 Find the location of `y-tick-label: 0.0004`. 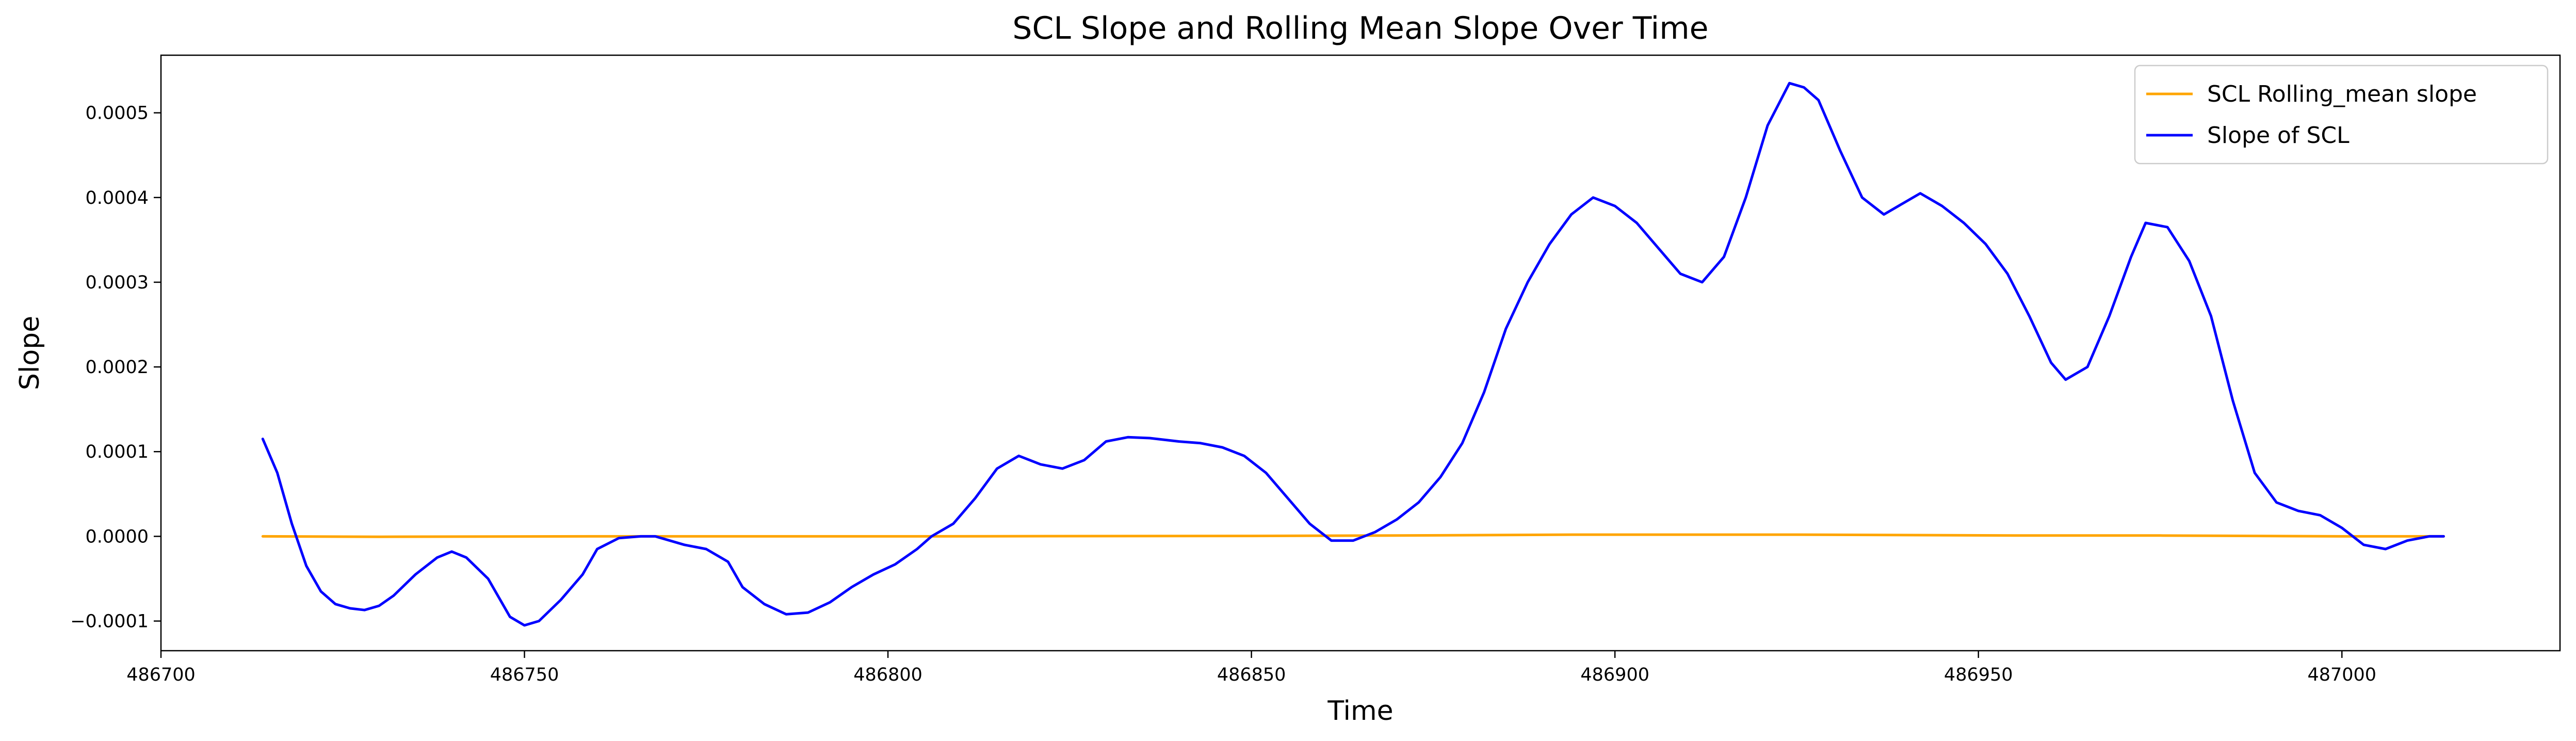

y-tick-label: 0.0004 is located at coordinates (117, 198).